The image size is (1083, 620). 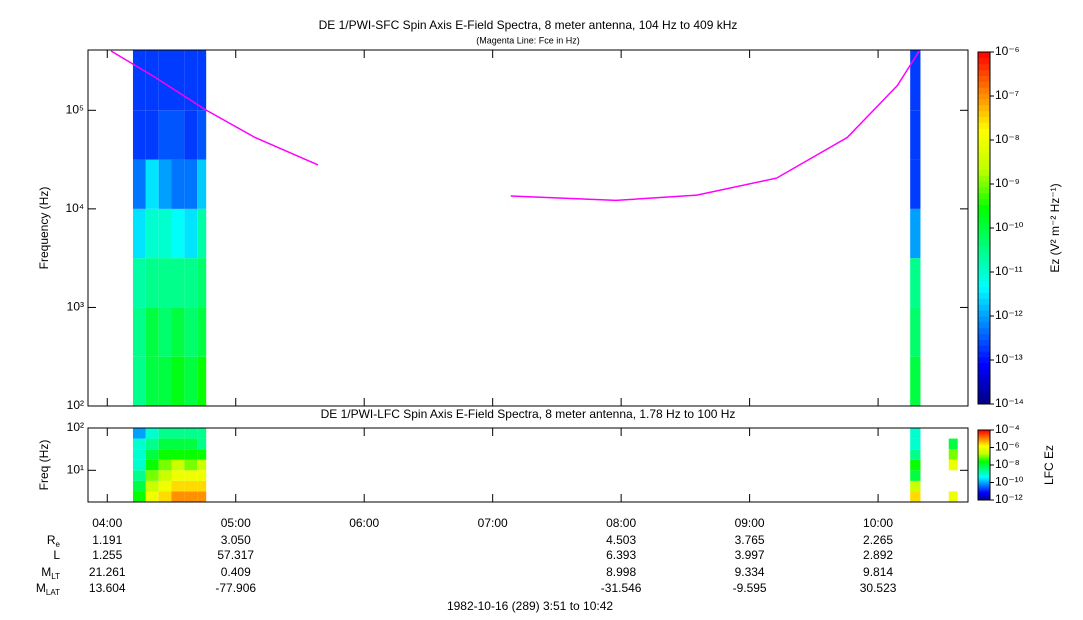 What do you see at coordinates (236, 523) in the screenshot?
I see `x-tick-label: 05:00` at bounding box center [236, 523].